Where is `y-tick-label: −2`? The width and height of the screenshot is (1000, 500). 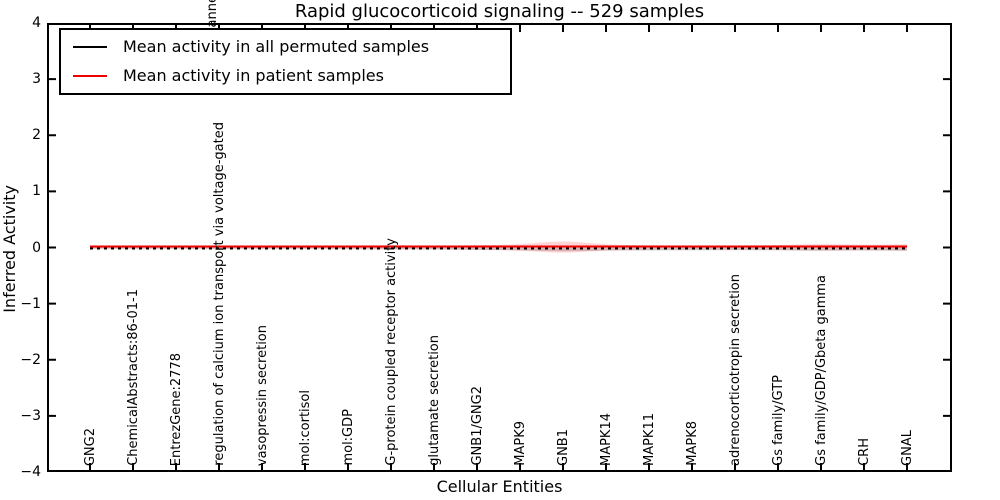
y-tick-label: −2 is located at coordinates (30, 359).